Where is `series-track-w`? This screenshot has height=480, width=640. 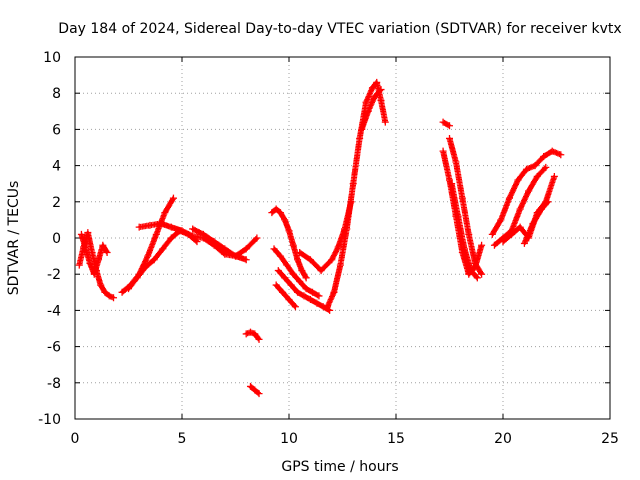
series-track-w is located at coordinates (536, 222).